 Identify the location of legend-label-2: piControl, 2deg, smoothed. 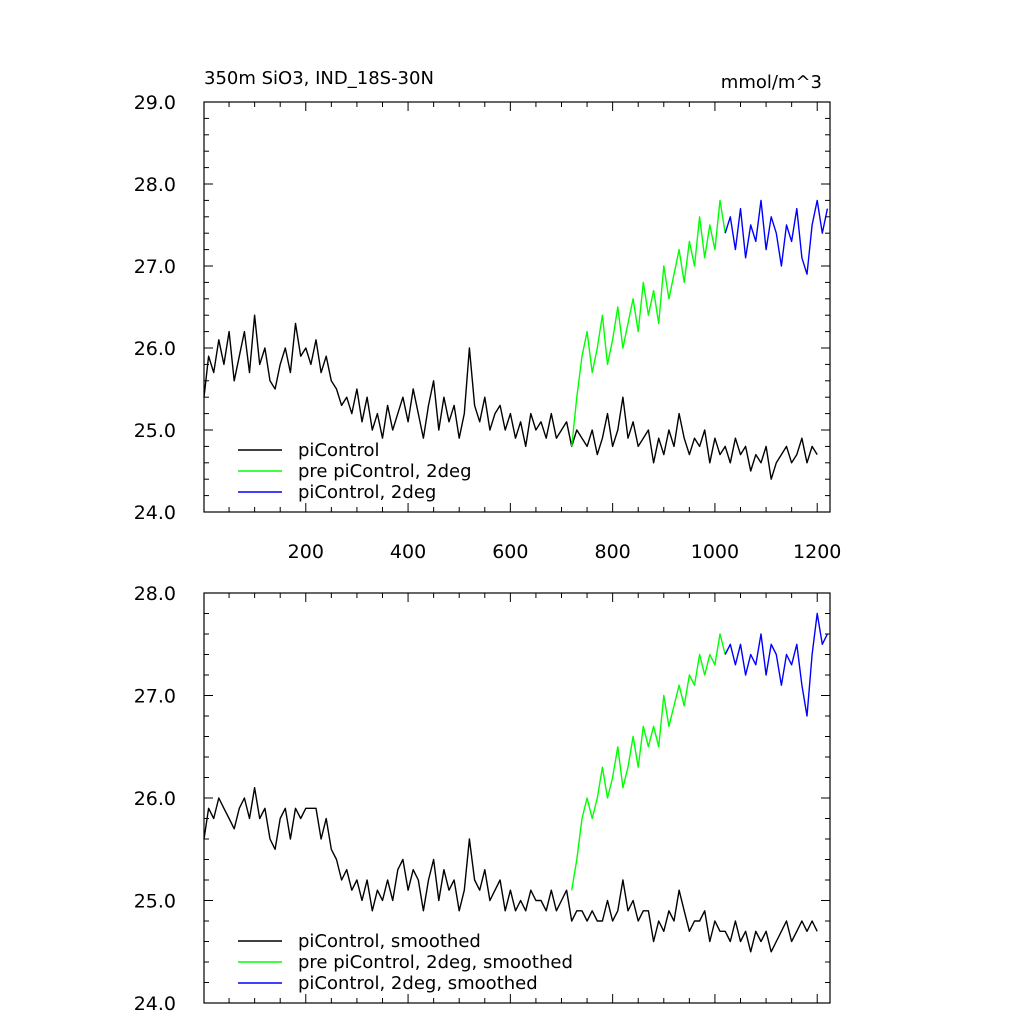
(418, 983).